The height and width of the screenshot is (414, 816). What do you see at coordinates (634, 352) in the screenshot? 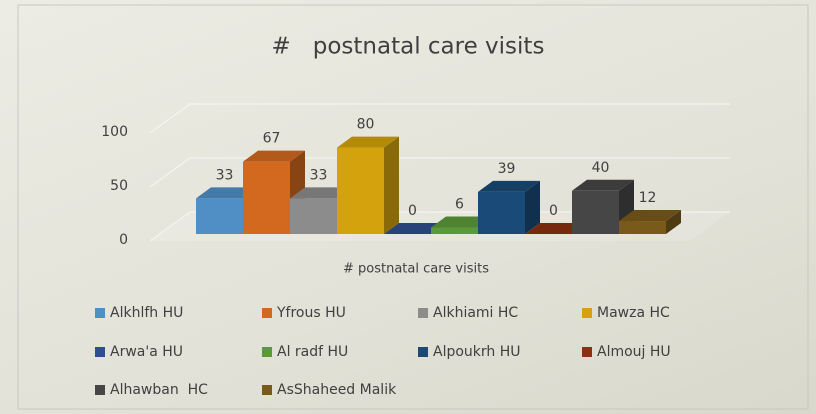
I see `legend-label: Almouj HU` at bounding box center [634, 352].